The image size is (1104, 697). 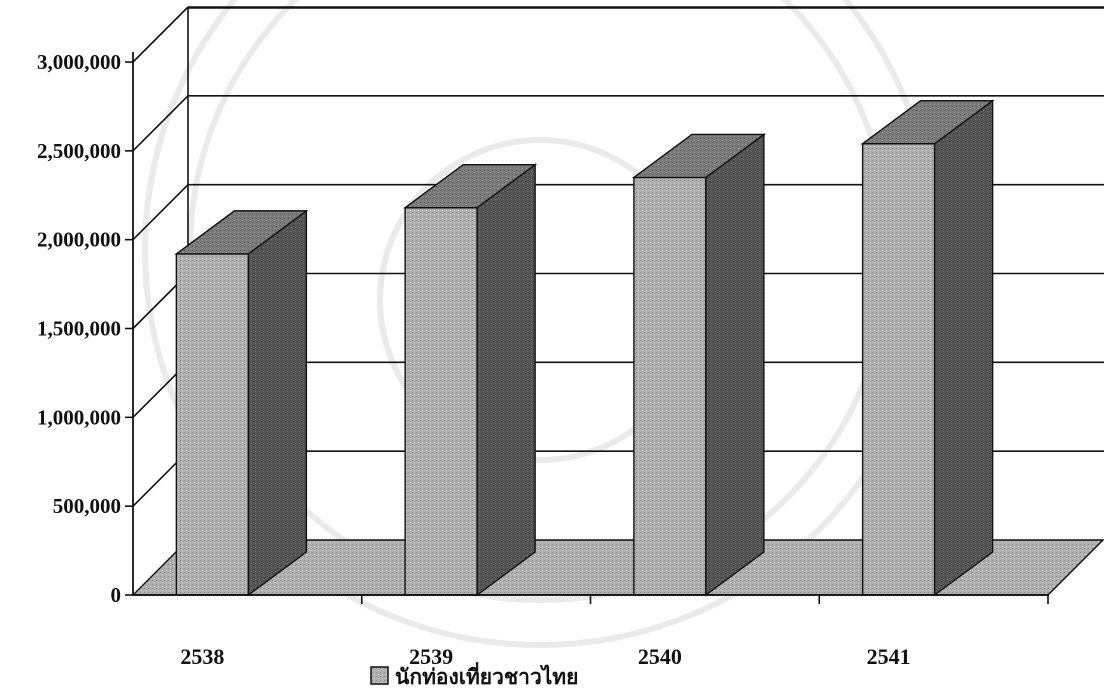 What do you see at coordinates (431, 656) in the screenshot?
I see `x-tick-label: 2539` at bounding box center [431, 656].